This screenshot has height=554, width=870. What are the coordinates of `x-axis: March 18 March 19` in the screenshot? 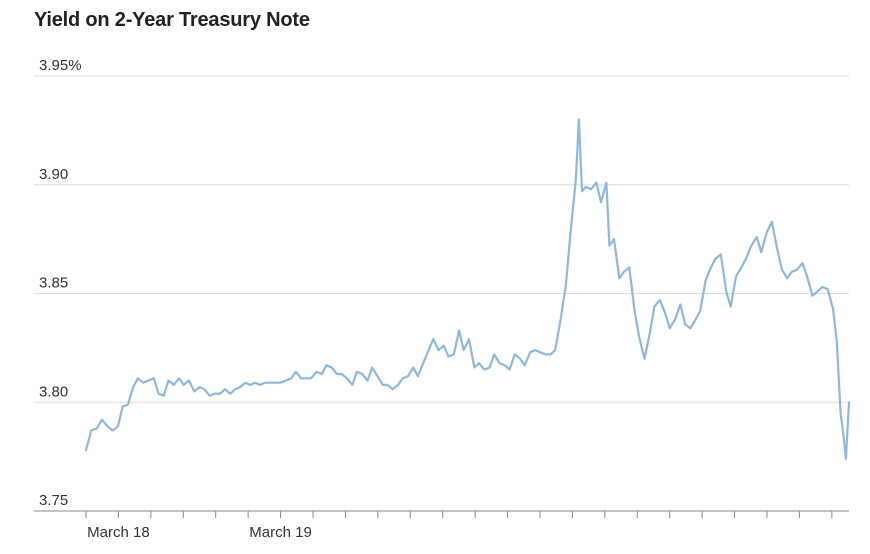 It's located at (441, 525).